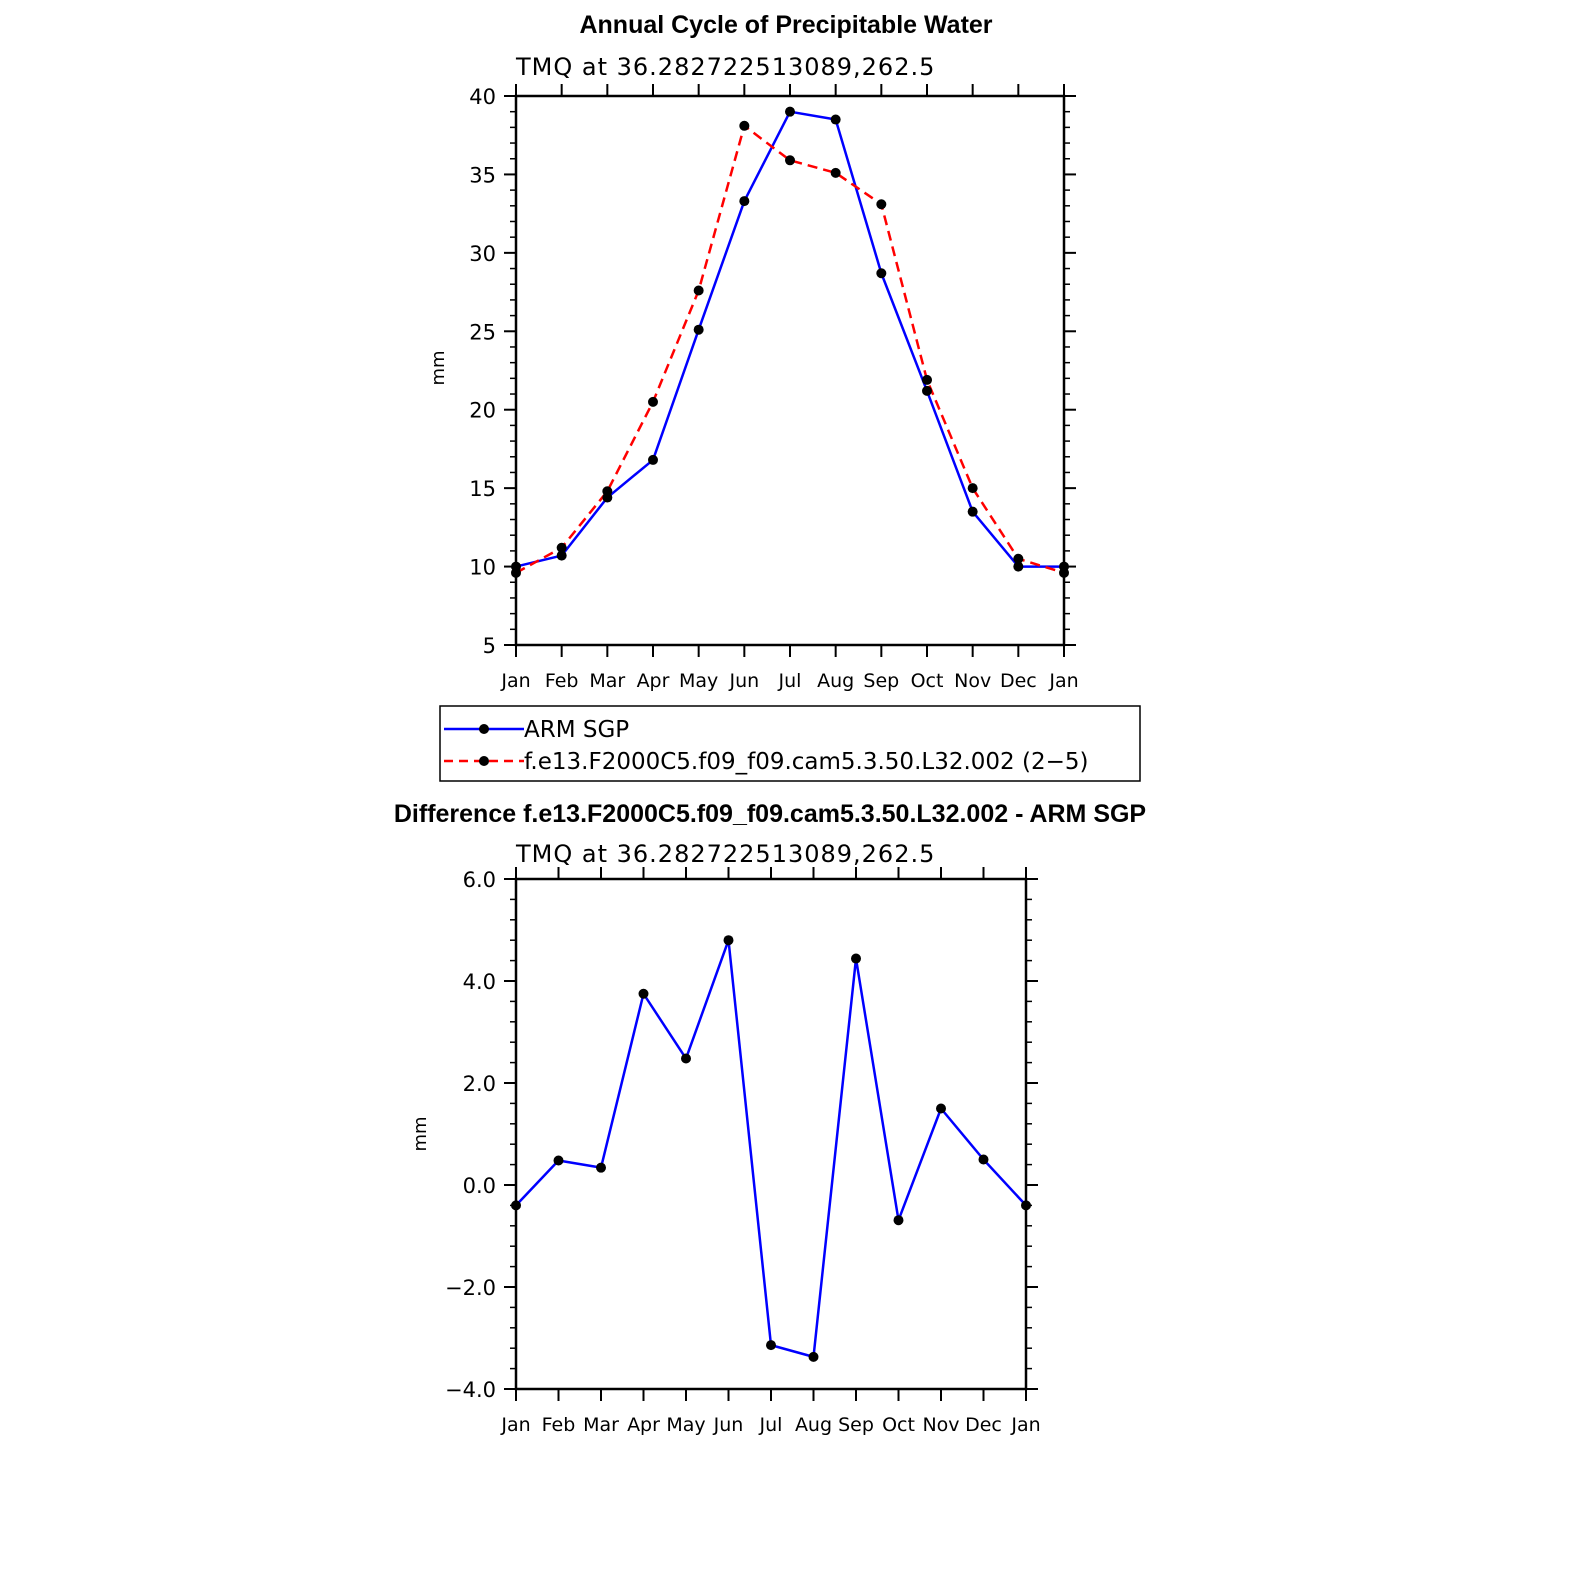  I want to click on legend-marker-arm-sgp, so click(484, 729).